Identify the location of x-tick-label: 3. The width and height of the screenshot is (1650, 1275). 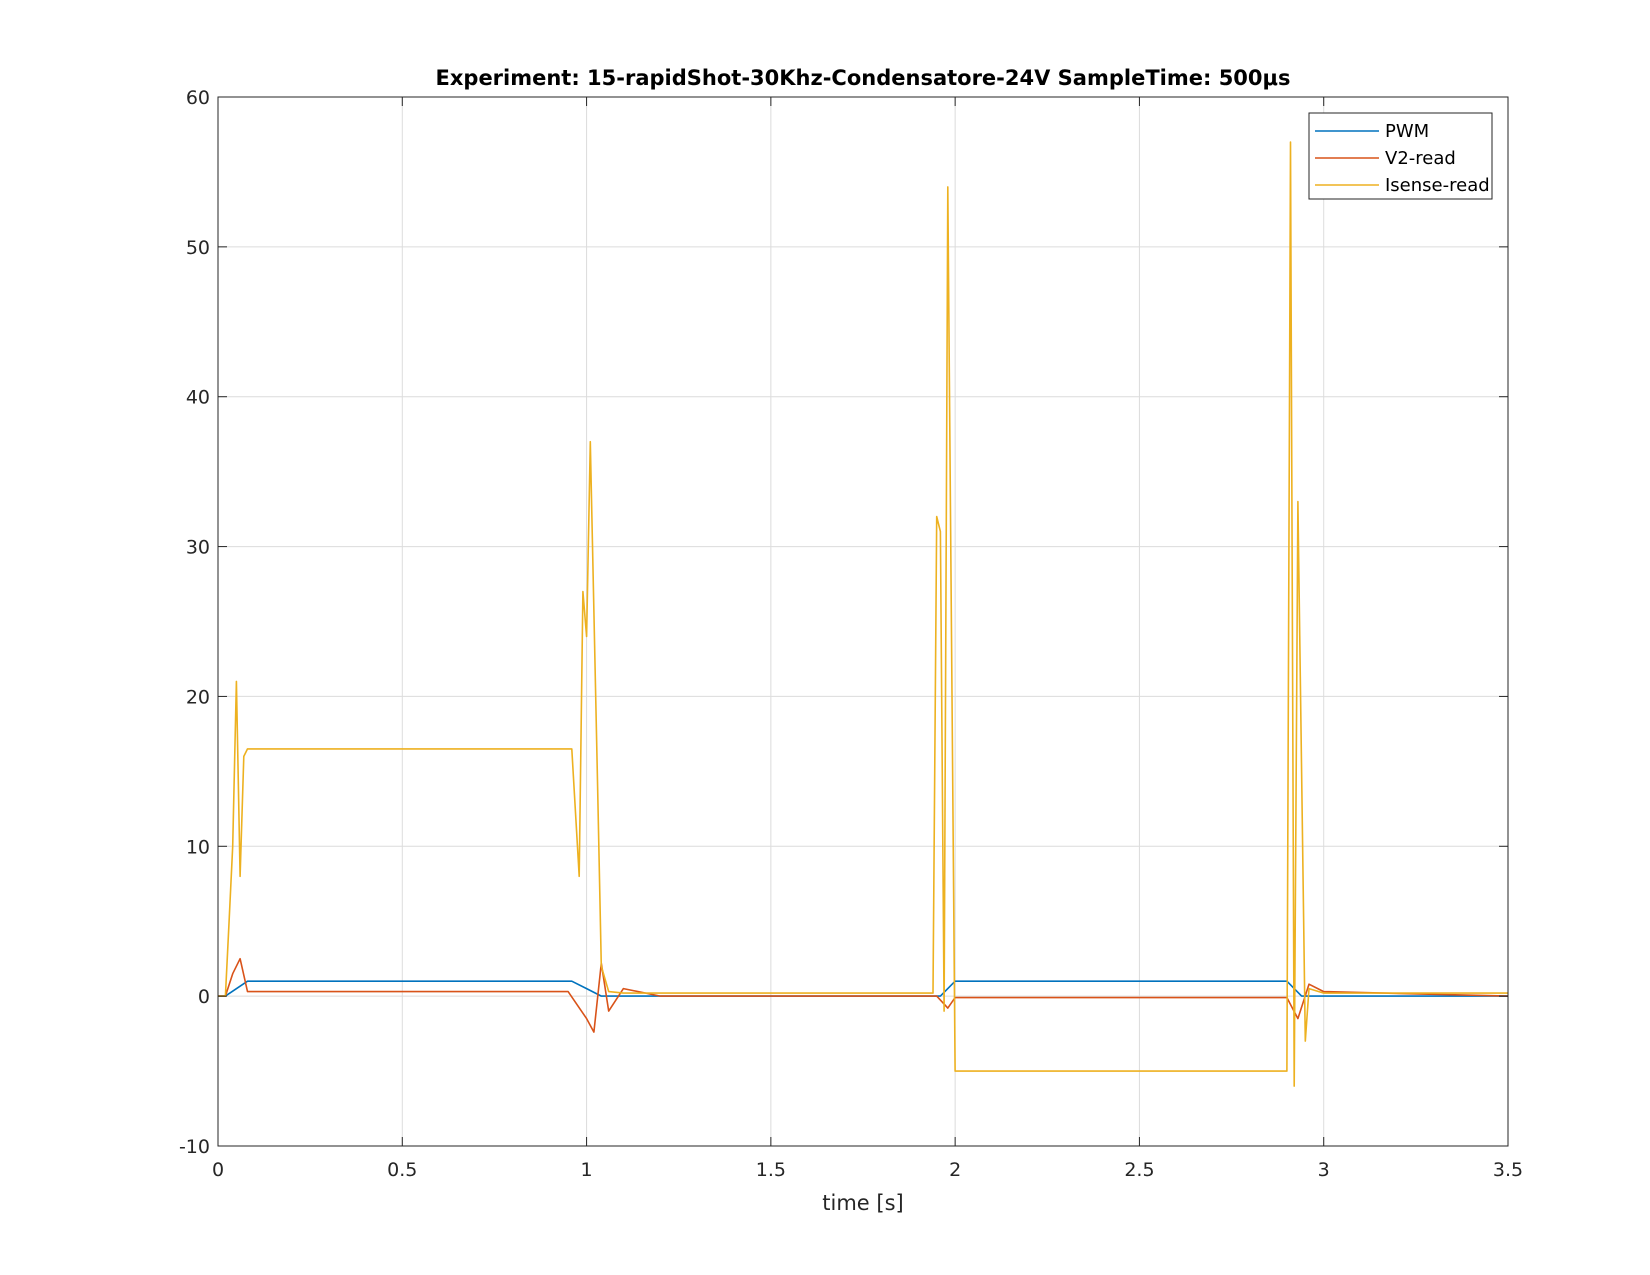
(1324, 1170).